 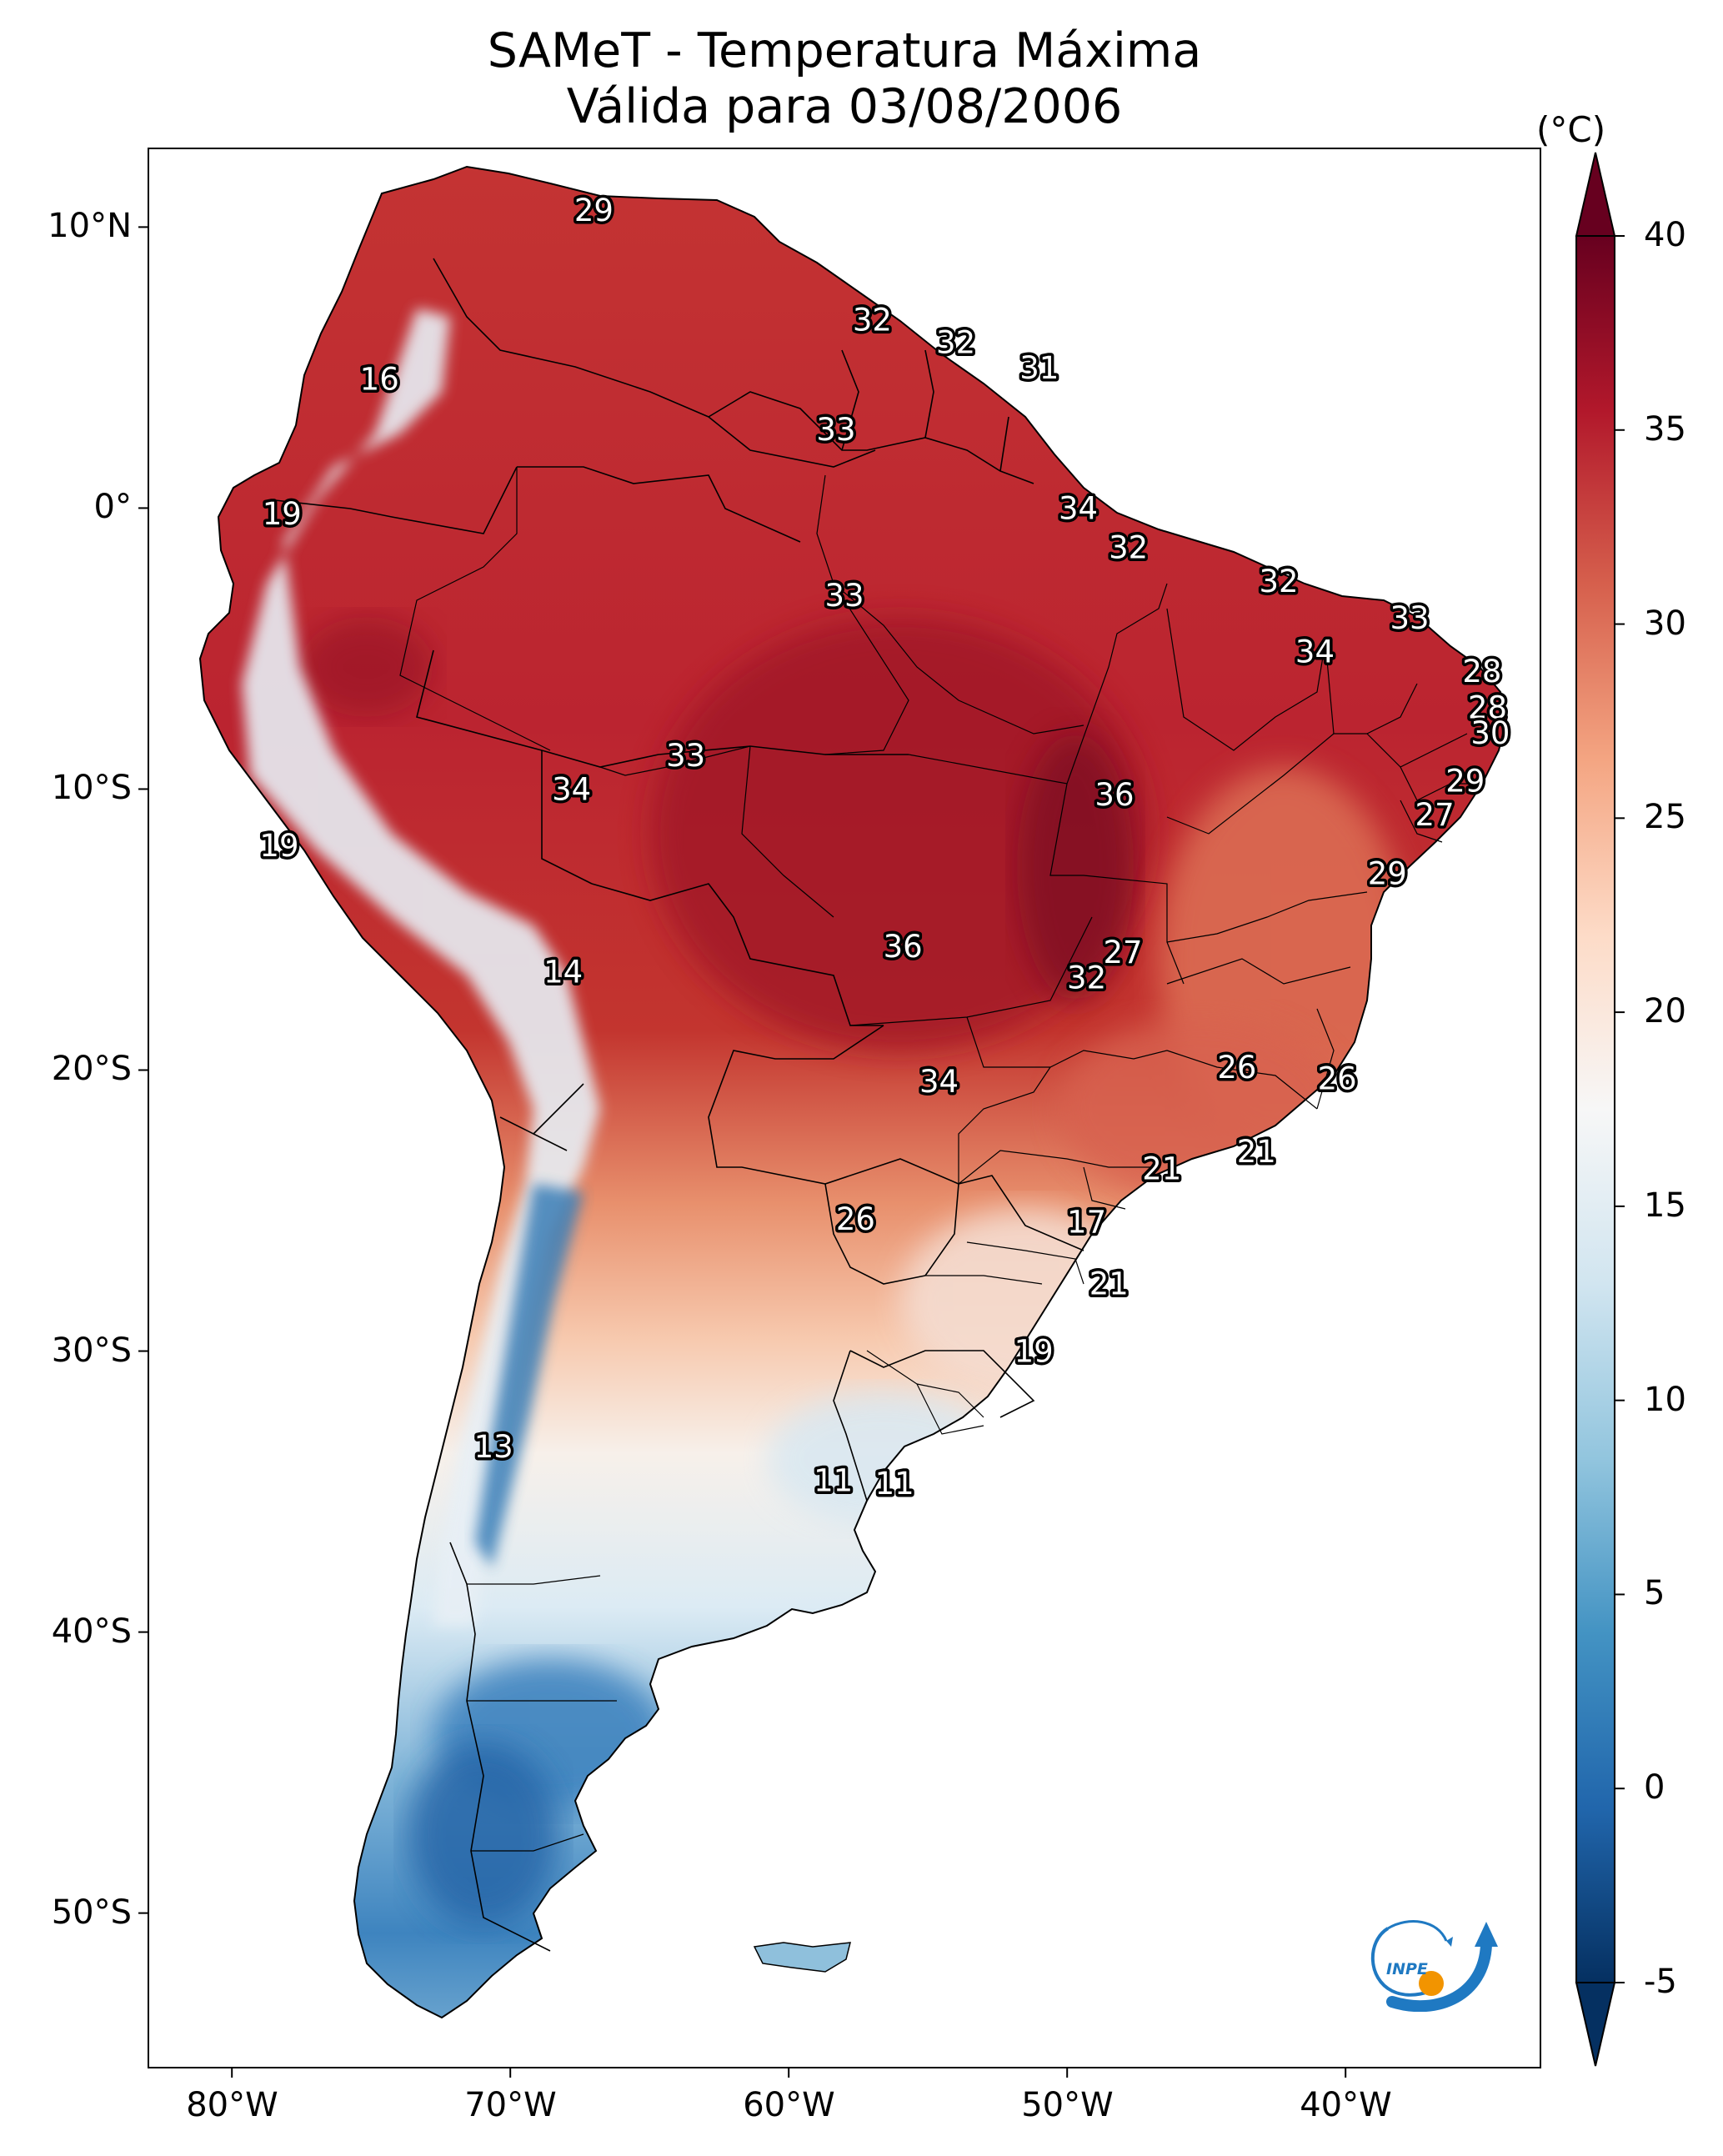 I want to click on colorbar-upper-extend, so click(x=1595, y=194).